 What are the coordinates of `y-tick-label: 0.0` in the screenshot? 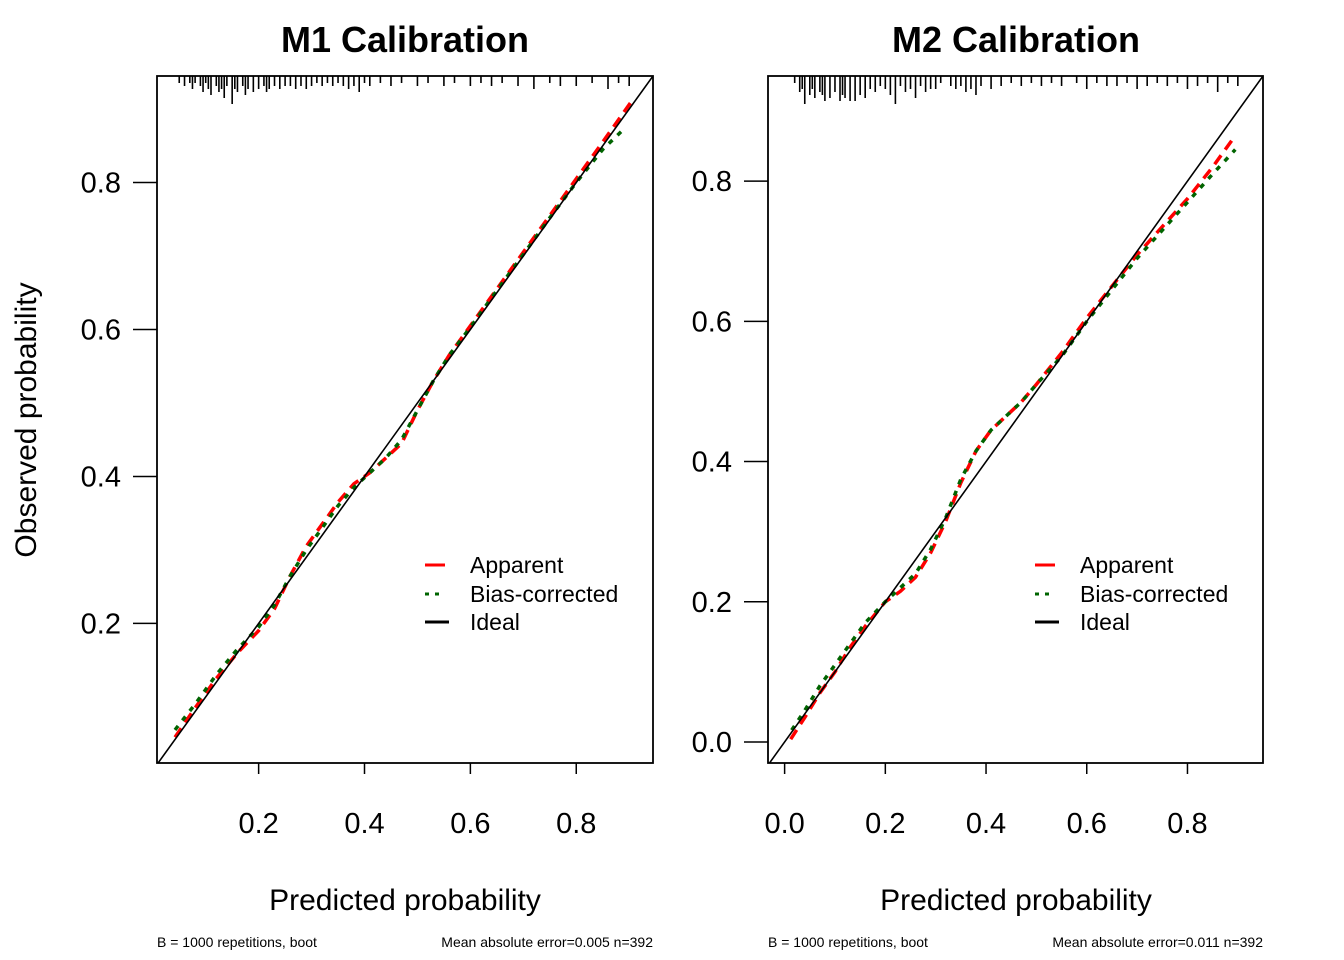 It's located at (712, 743).